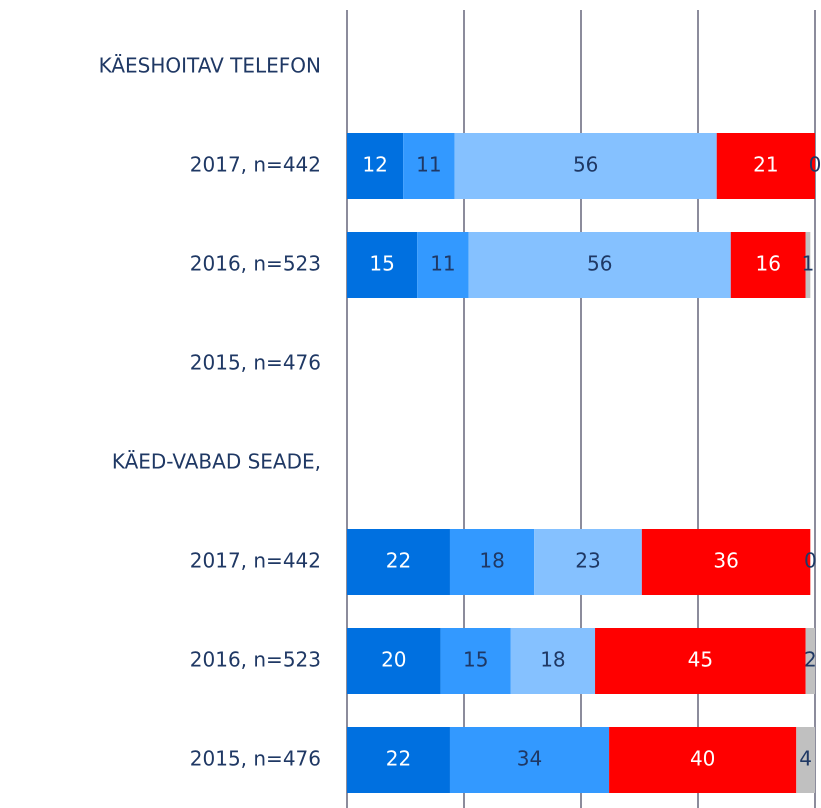 This screenshot has height=808, width=821. What do you see at coordinates (216, 462) in the screenshot?
I see `category-label: KÄED-VABAD SEADE,` at bounding box center [216, 462].